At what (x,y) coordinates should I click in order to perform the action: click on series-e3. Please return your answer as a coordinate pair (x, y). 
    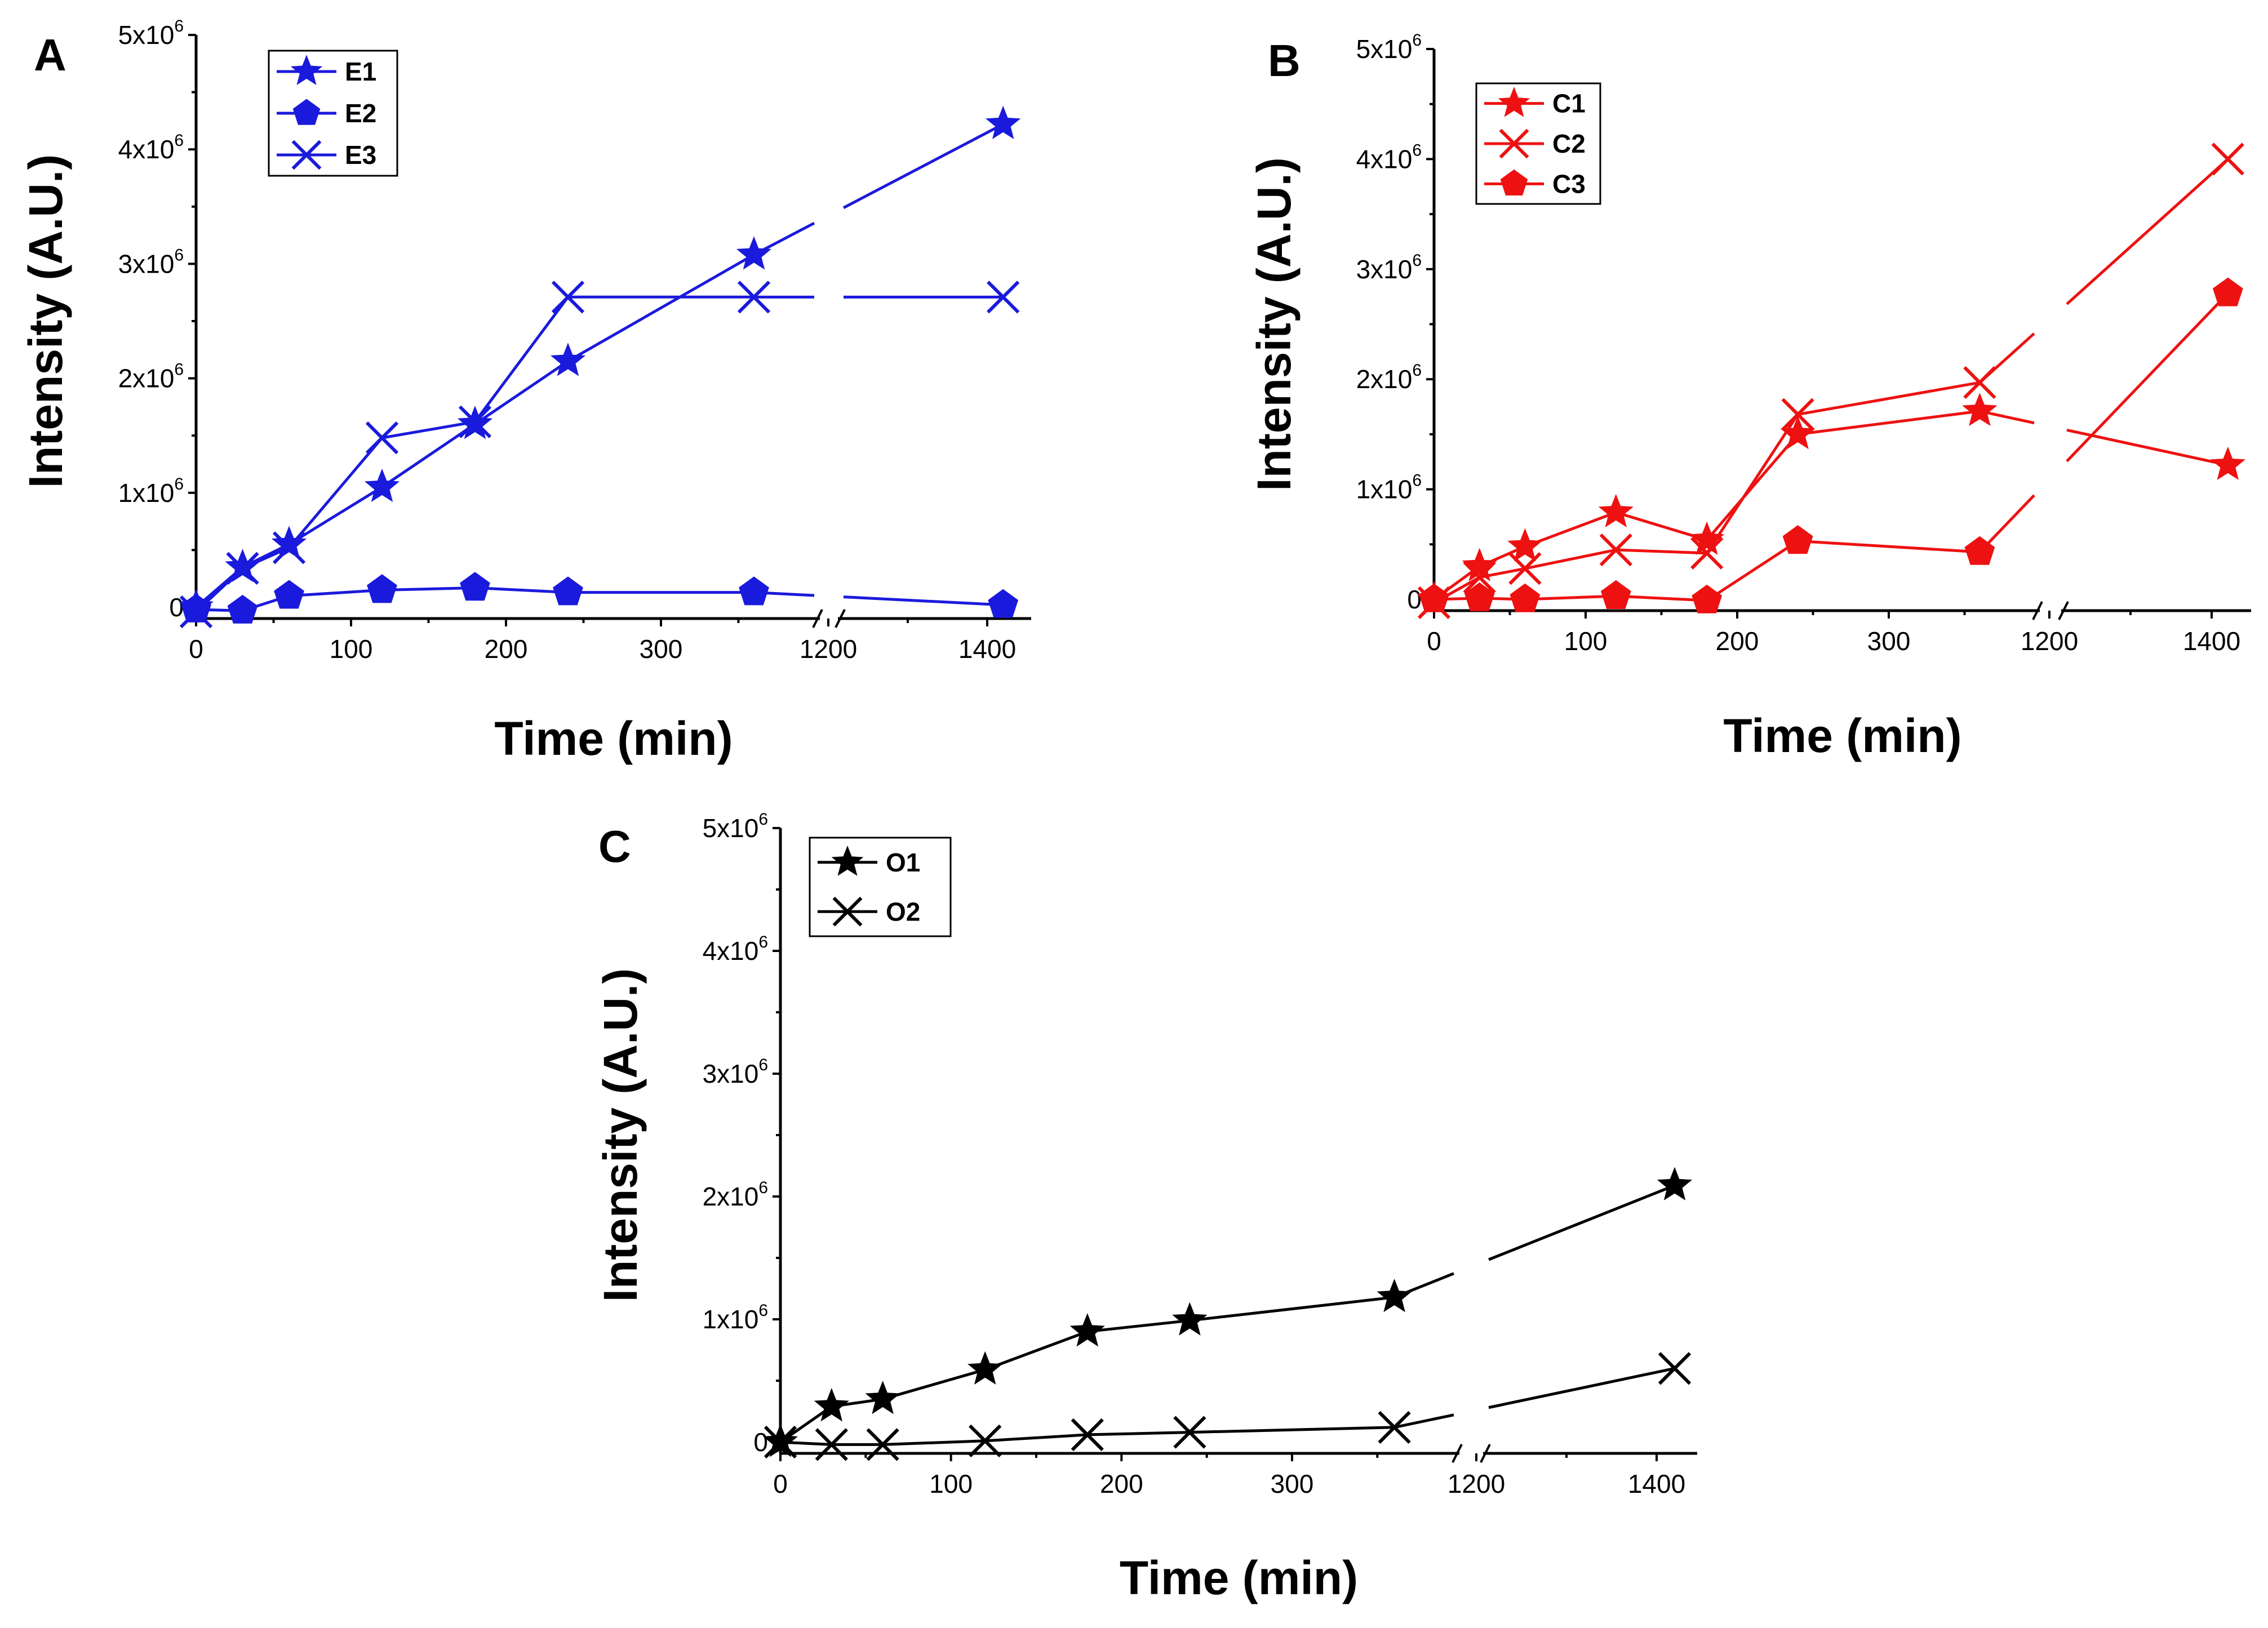
    Looking at the image, I should click on (599, 455).